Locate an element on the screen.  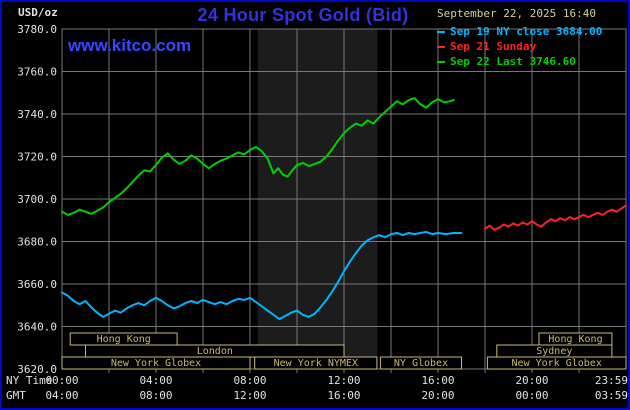
legend-label: Sep 21 Sunday is located at coordinates (493, 46).